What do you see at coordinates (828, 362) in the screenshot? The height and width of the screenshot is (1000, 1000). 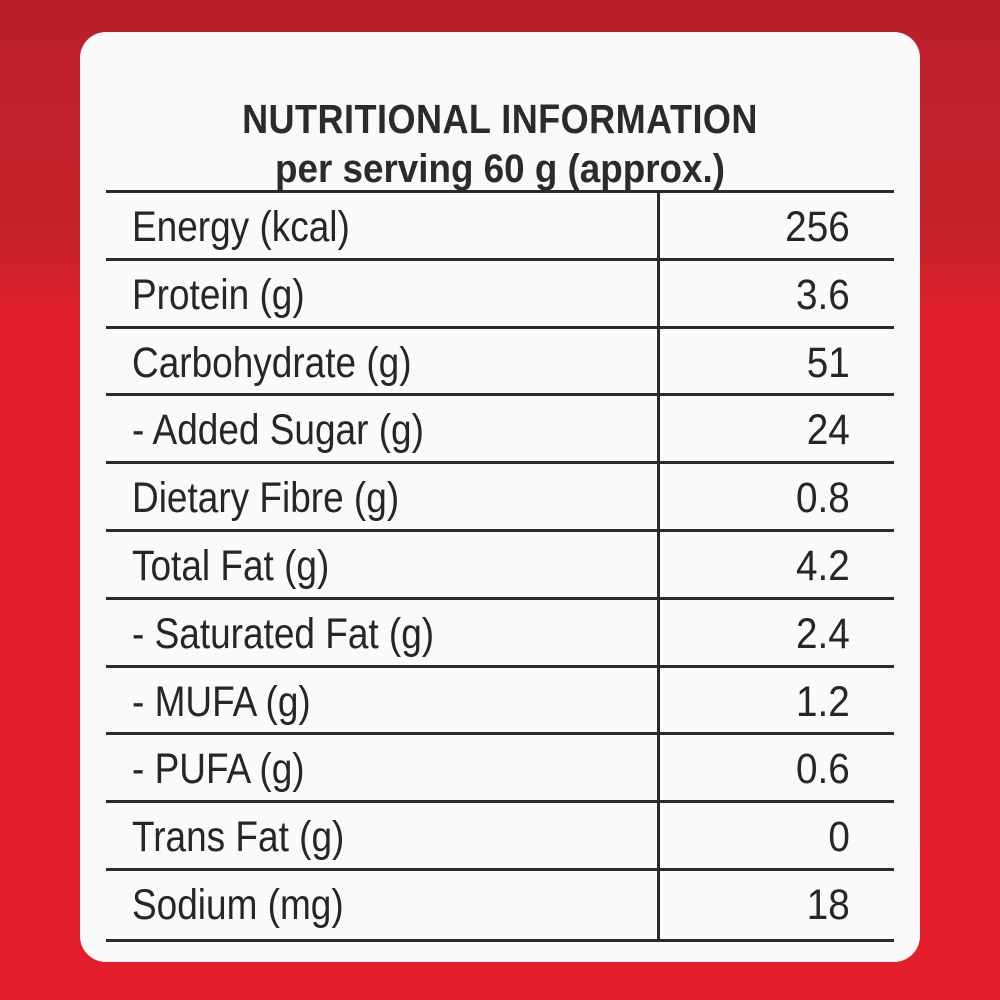 I see `nutrient-value: 51` at bounding box center [828, 362].